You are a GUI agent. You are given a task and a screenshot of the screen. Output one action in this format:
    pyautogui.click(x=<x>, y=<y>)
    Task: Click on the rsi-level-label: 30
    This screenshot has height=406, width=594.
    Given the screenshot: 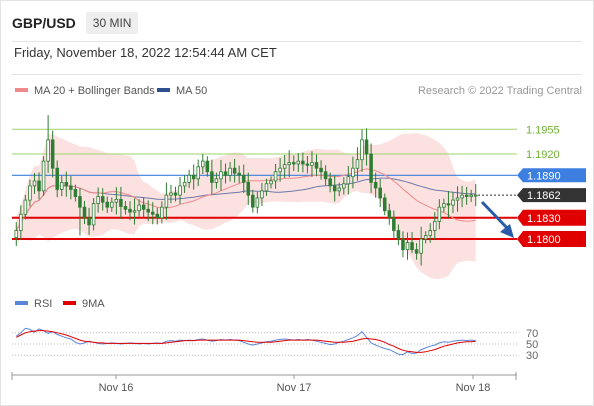 What is the action you would take?
    pyautogui.click(x=532, y=356)
    